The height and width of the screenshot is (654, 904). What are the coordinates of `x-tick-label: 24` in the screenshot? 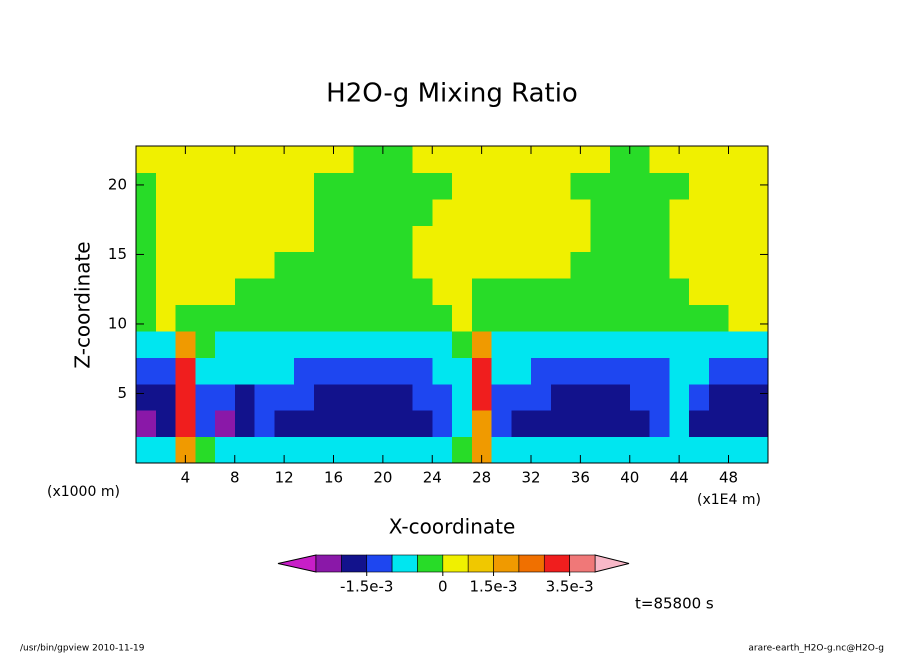 It's located at (432, 478).